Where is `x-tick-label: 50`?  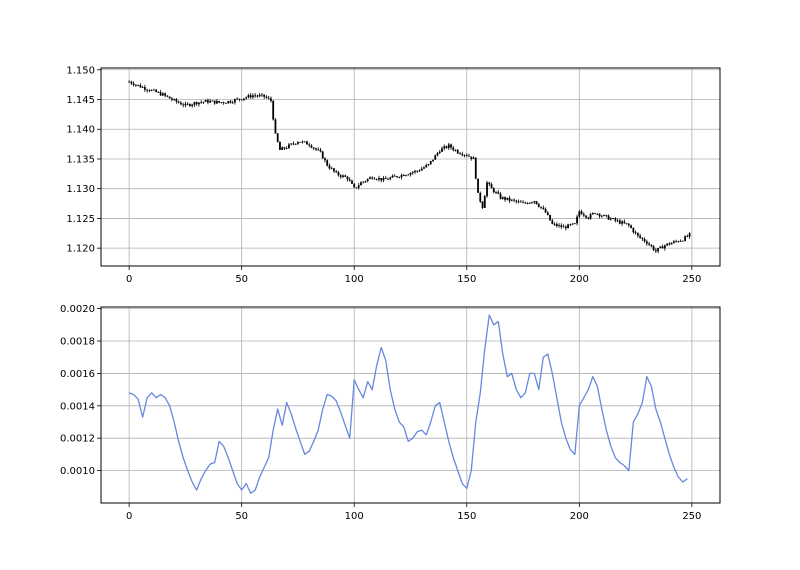
x-tick-label: 50 is located at coordinates (241, 279).